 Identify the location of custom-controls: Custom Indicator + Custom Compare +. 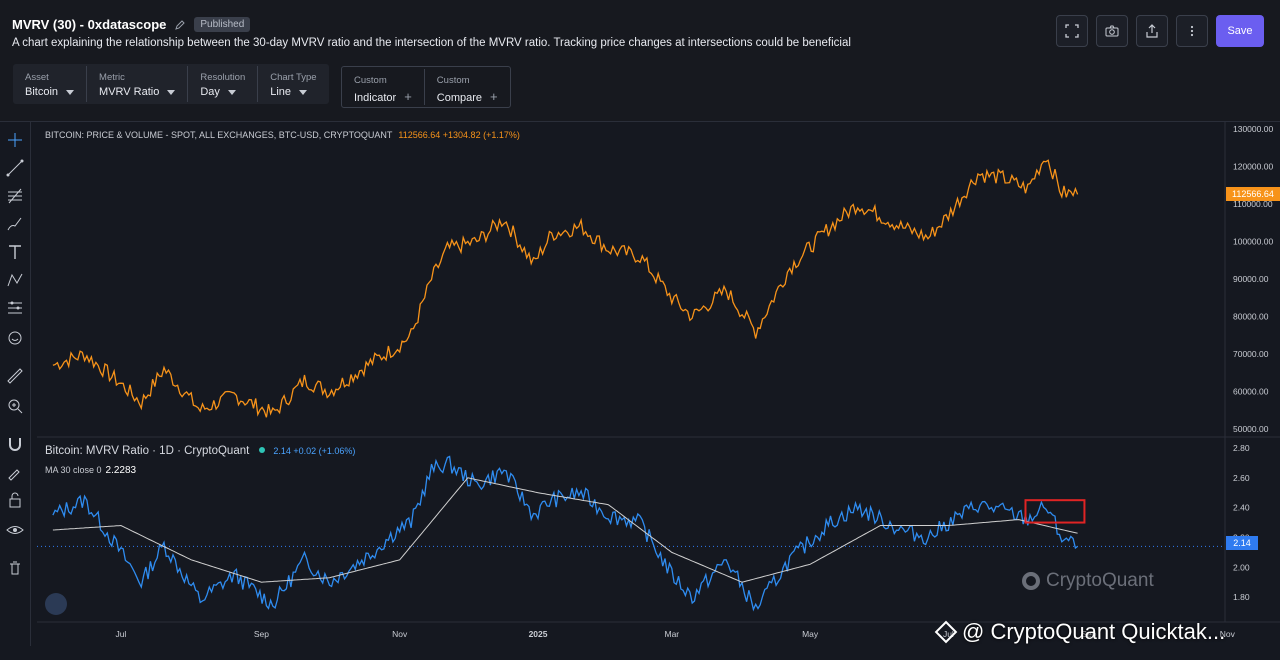
(426, 87).